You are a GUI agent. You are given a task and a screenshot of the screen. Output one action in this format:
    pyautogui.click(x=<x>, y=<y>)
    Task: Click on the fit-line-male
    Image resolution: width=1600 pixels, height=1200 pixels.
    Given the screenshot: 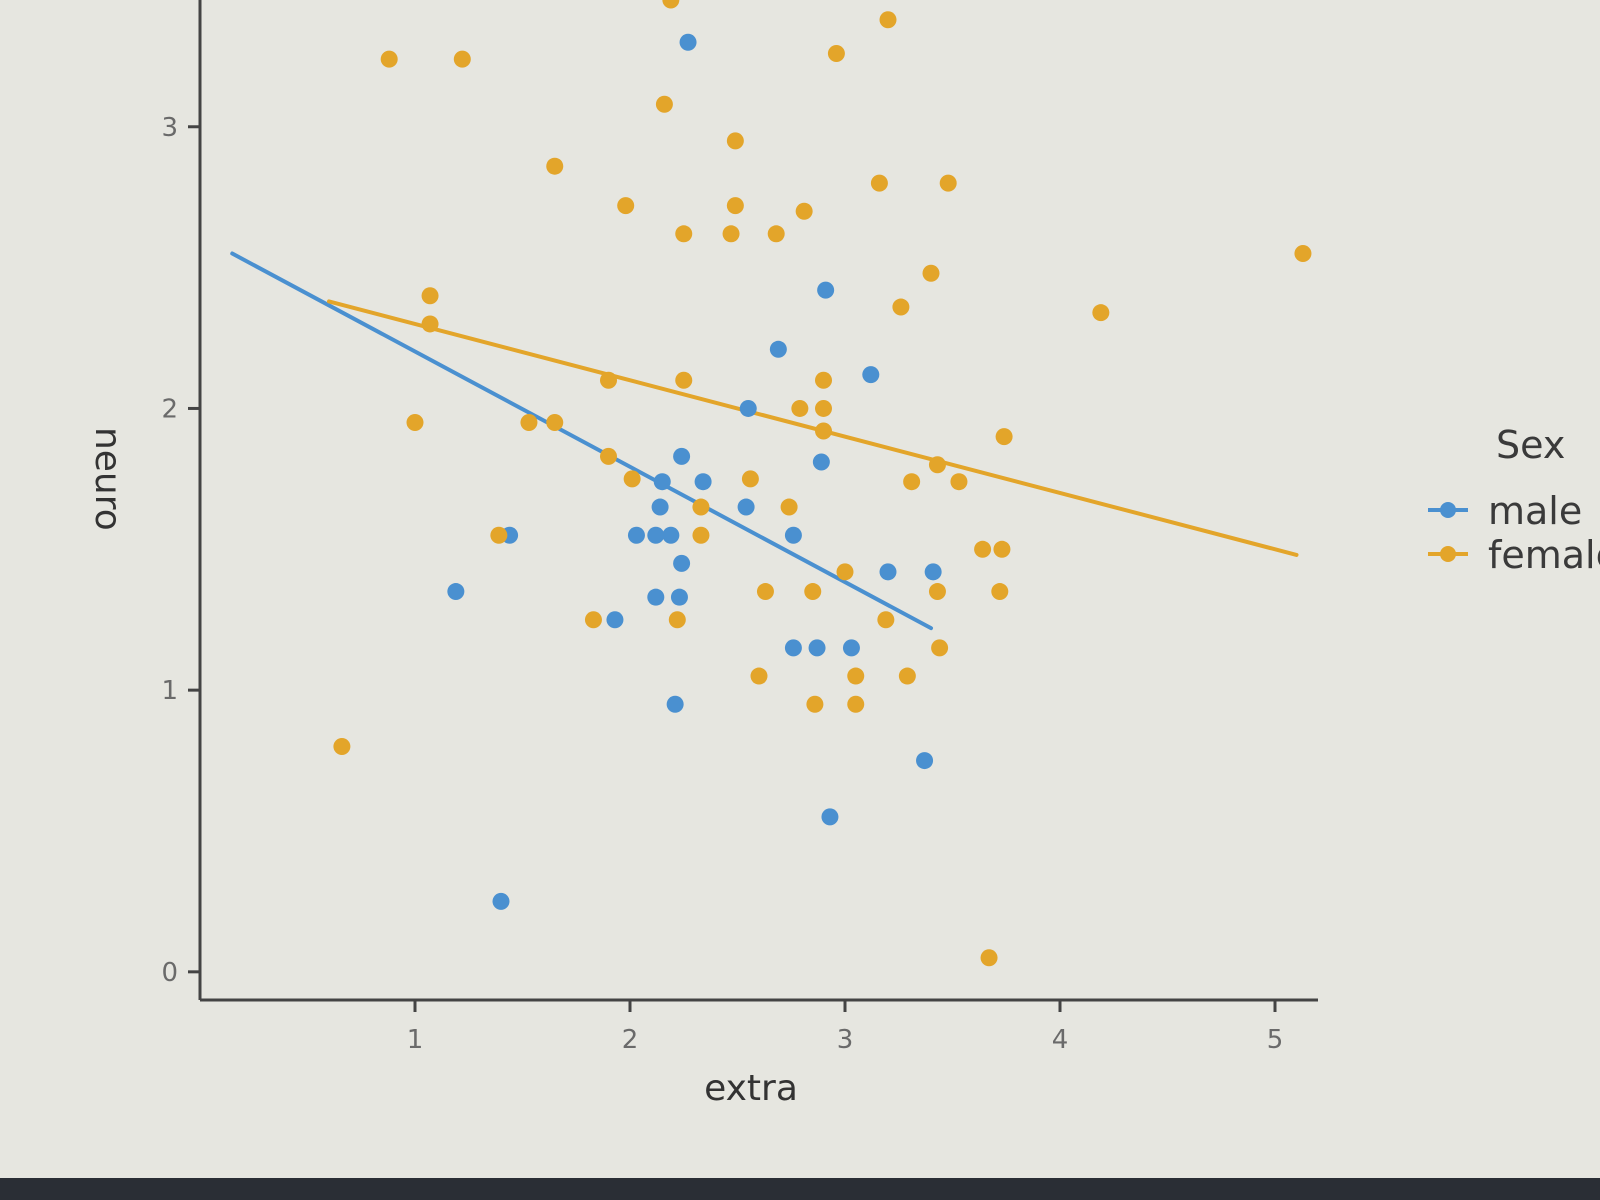 What is the action you would take?
    pyautogui.click(x=581, y=441)
    